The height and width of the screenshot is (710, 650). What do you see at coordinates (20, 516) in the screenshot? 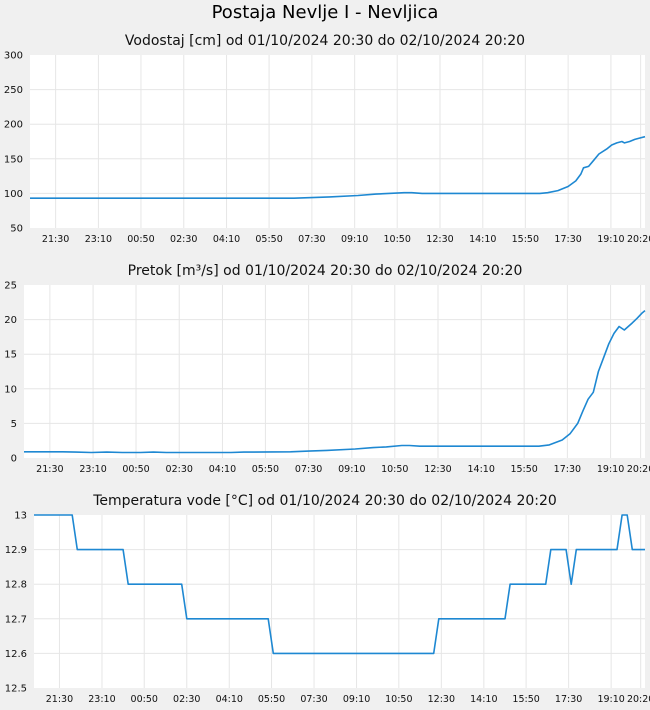
I see `y-tick-label: 13` at bounding box center [20, 516].